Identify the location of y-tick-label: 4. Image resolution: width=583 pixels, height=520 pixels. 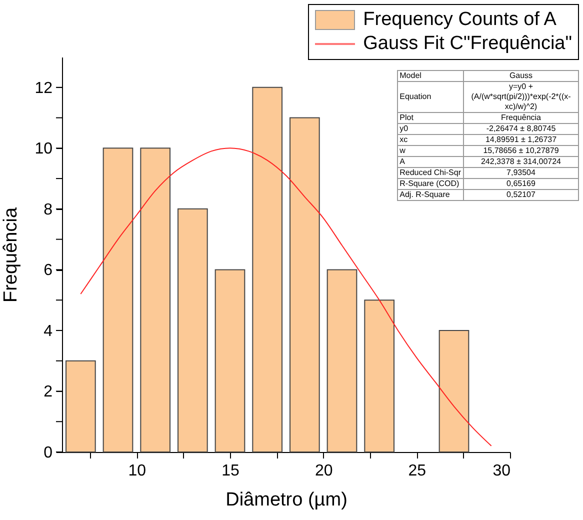
(48, 331).